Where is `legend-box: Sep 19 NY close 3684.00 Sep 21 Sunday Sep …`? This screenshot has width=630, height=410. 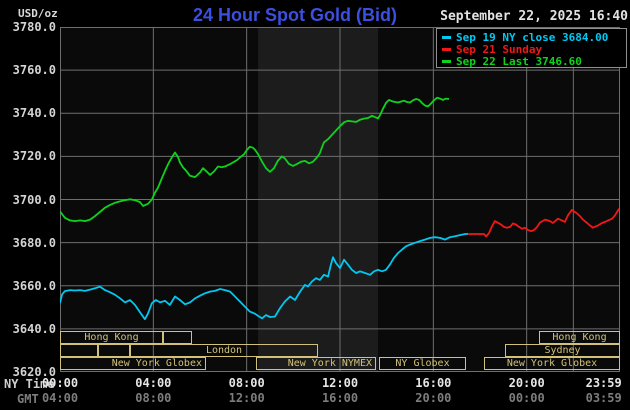 legend-box: Sep 19 NY close 3684.00 Sep 21 Sunday Sep … is located at coordinates (531, 48).